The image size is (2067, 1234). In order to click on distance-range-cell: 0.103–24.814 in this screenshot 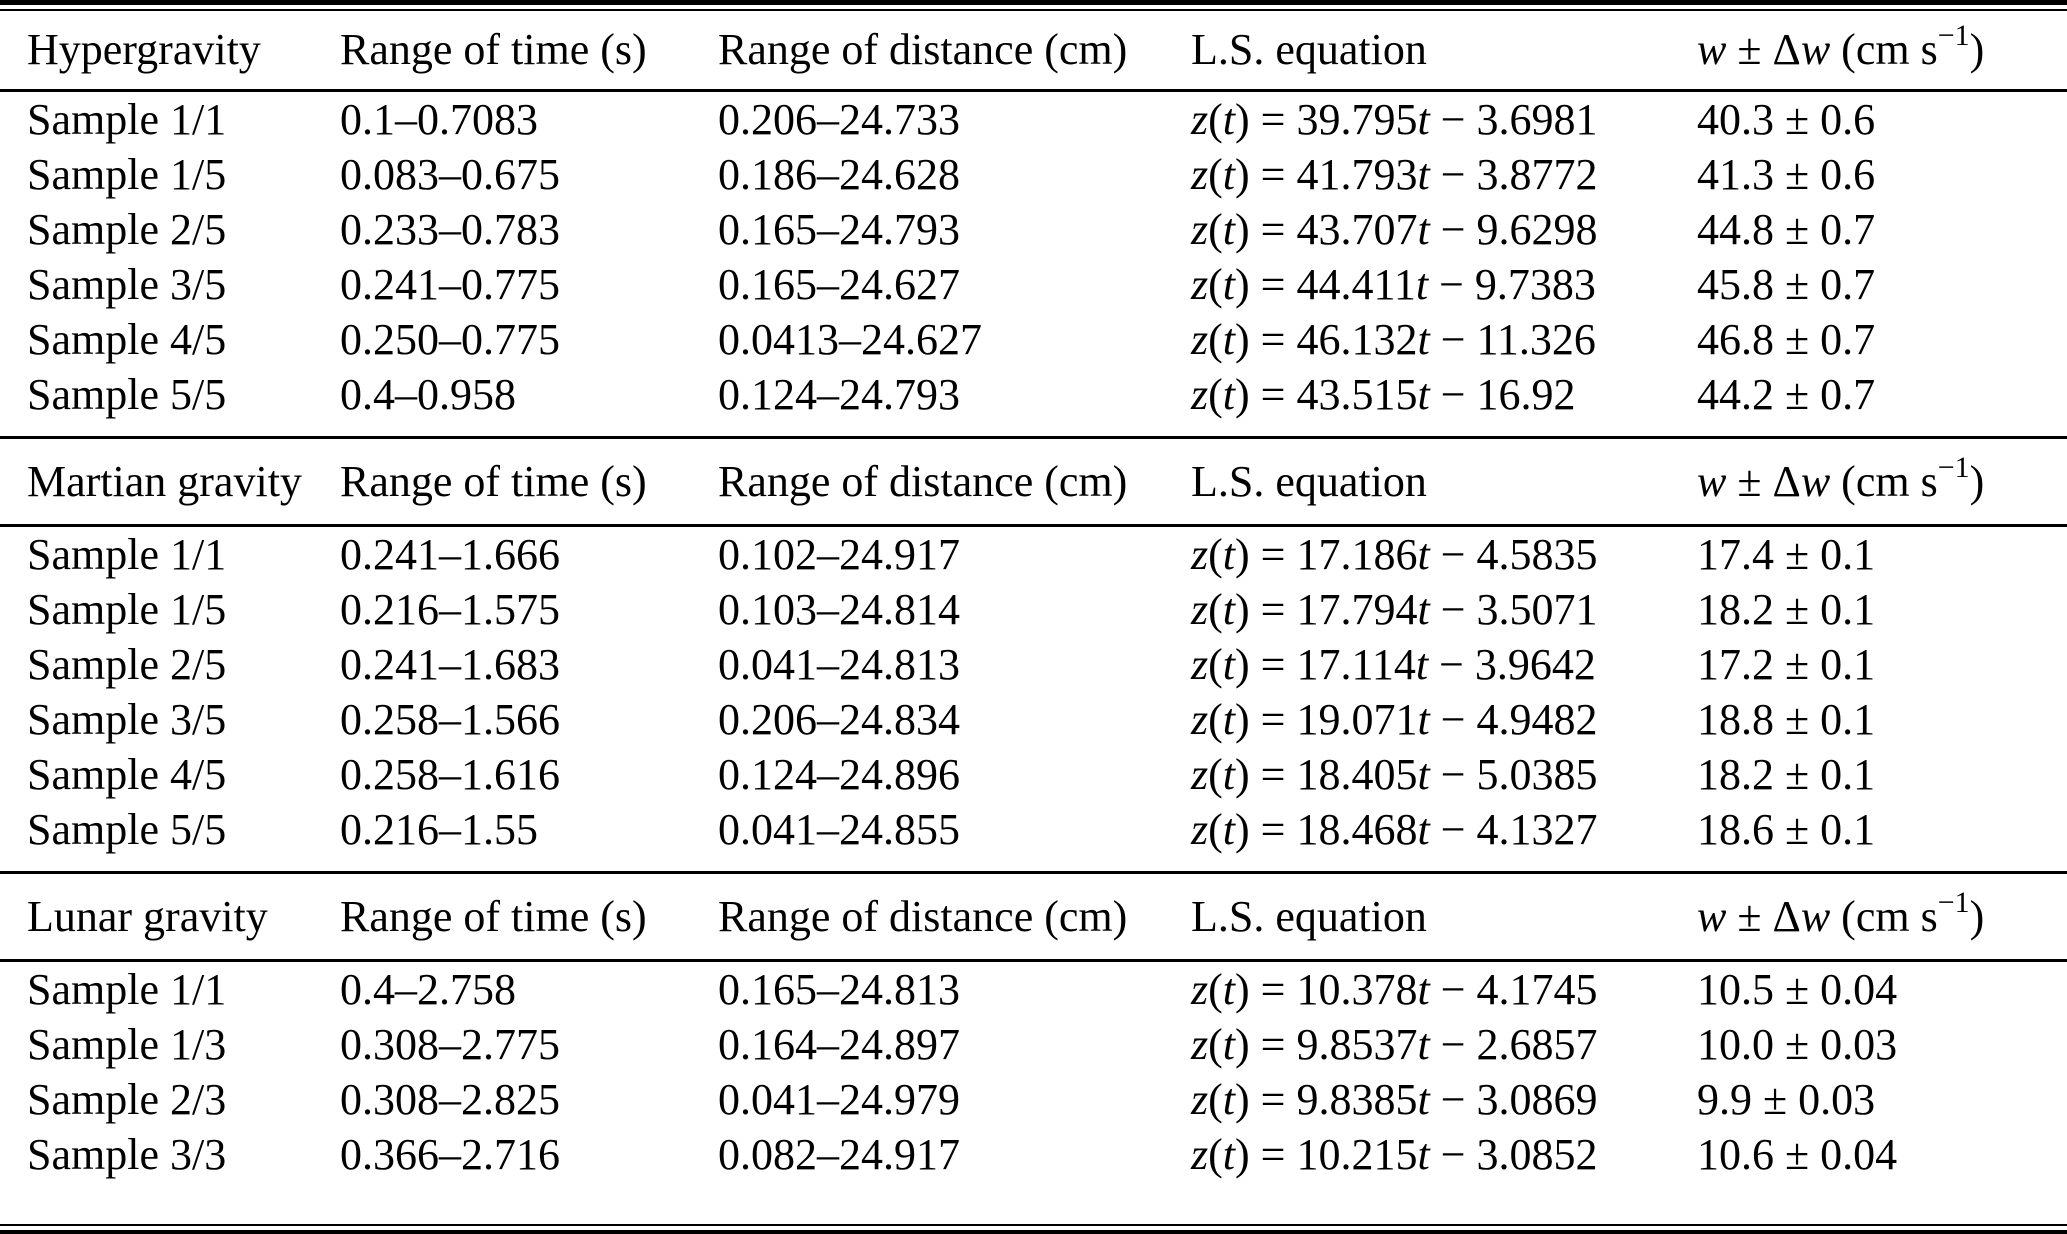, I will do `click(839, 609)`.